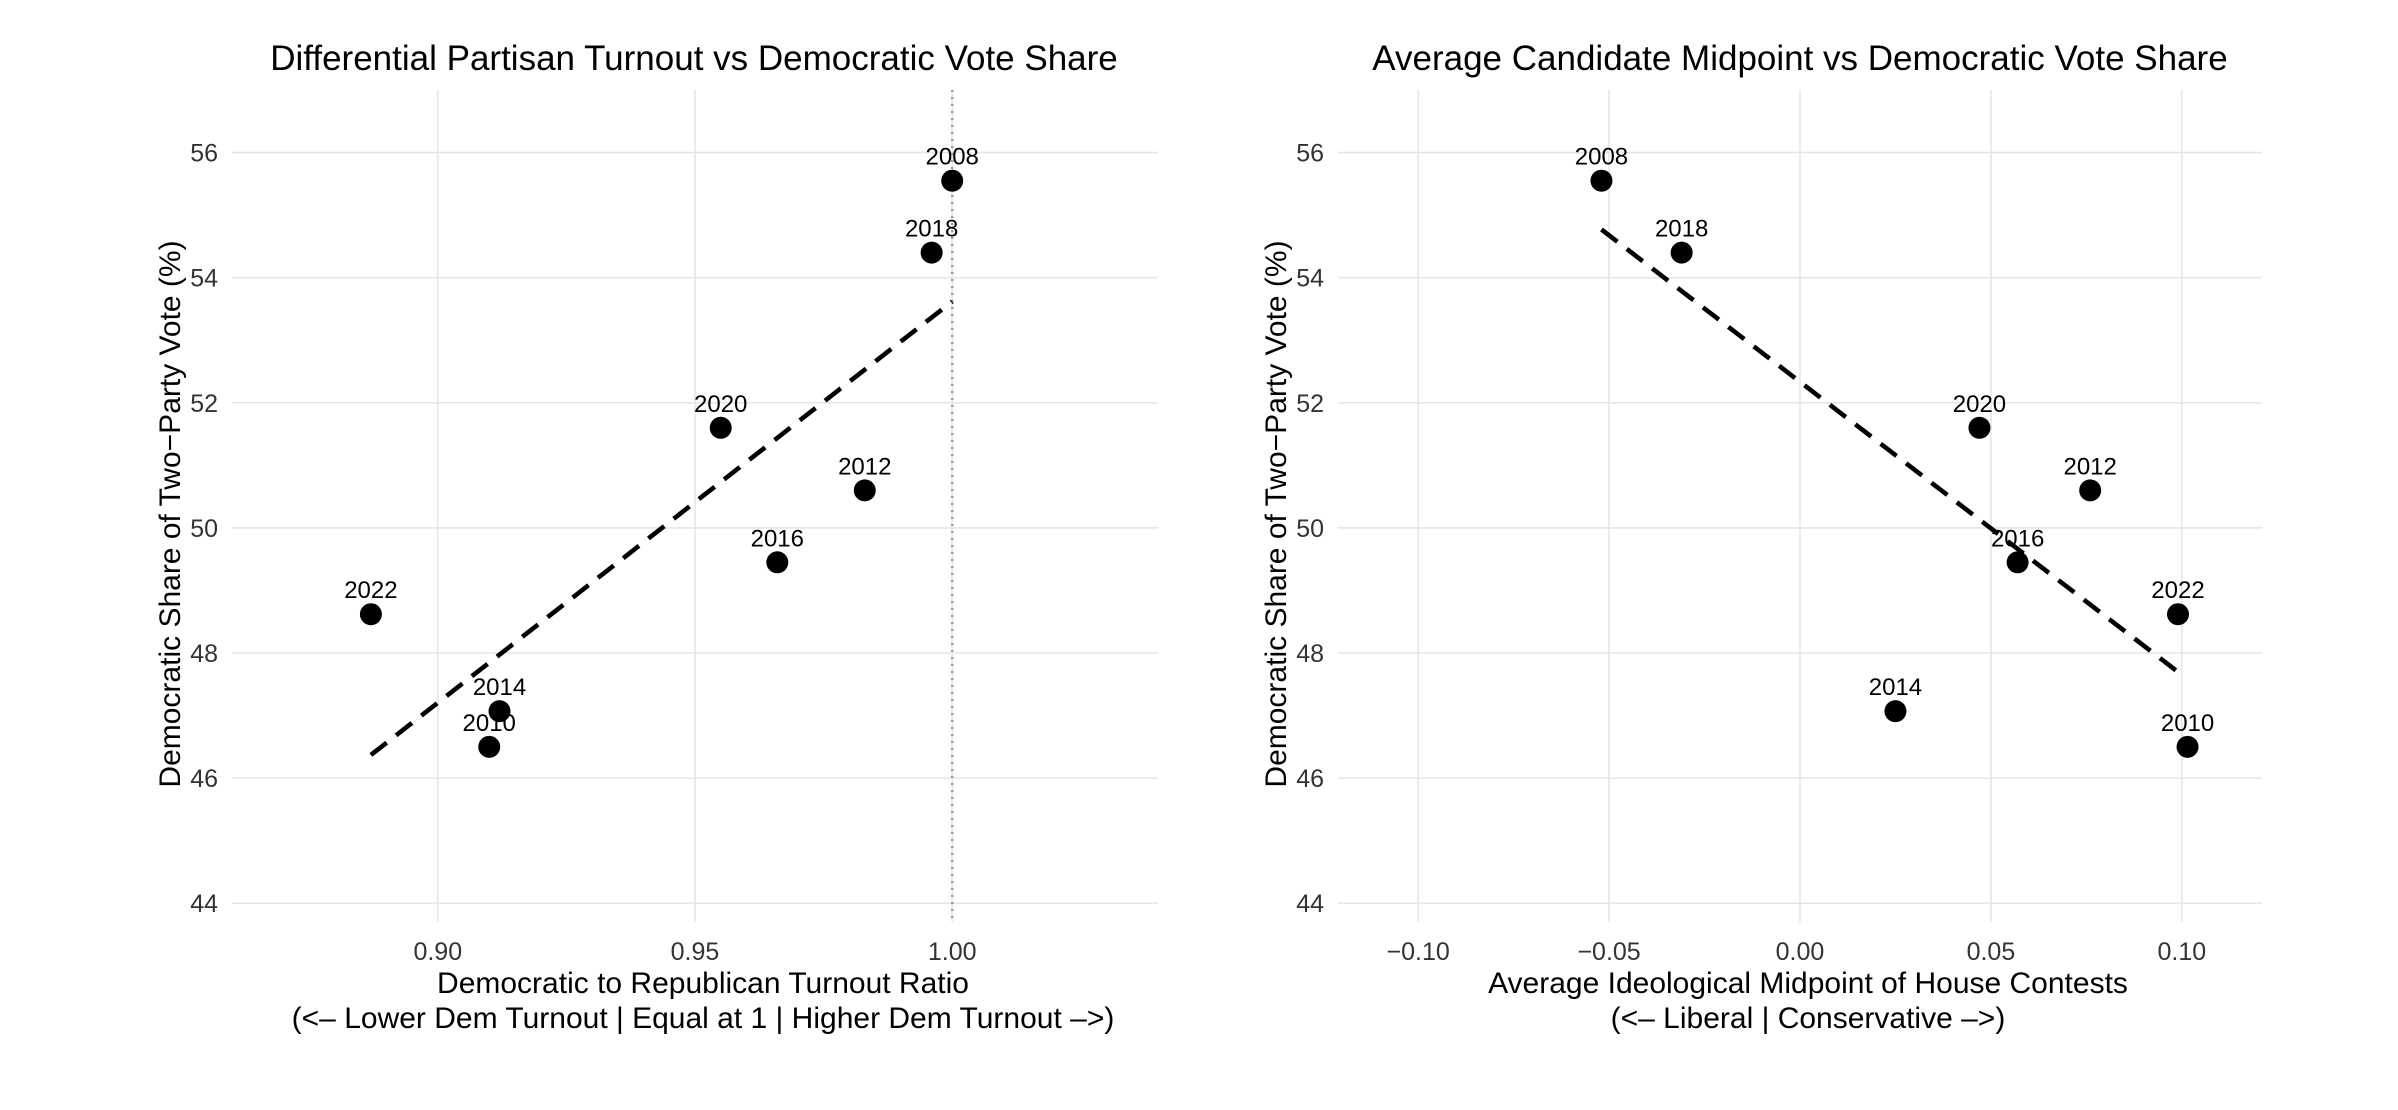 This screenshot has height=1110, width=2398. What do you see at coordinates (437, 952) in the screenshot?
I see `x-tick-label: 0.90` at bounding box center [437, 952].